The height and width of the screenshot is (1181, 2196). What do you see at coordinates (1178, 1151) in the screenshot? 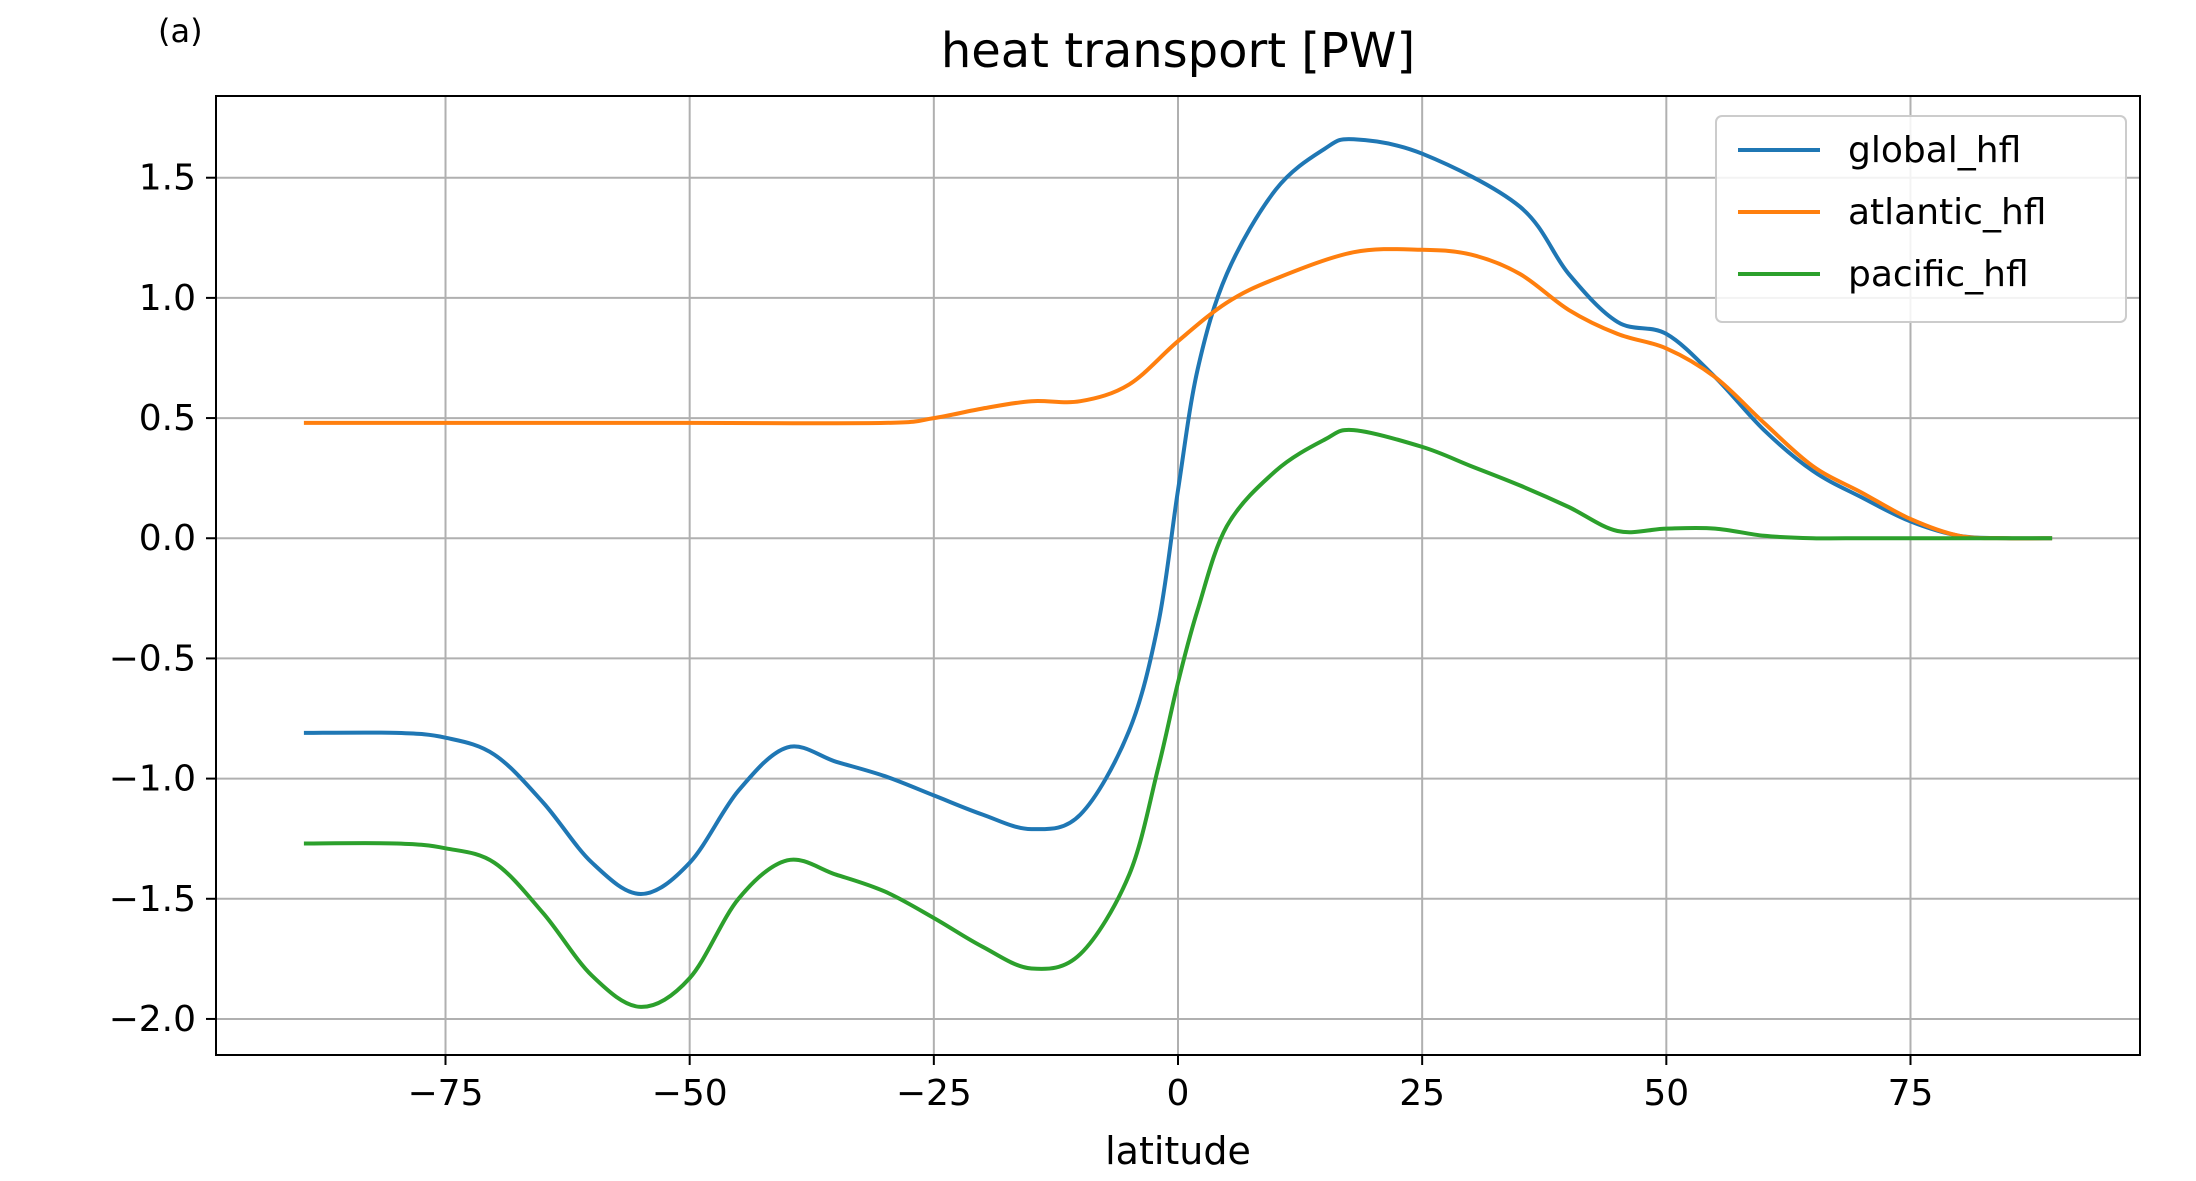
I see `x-axis-label: latitude` at bounding box center [1178, 1151].